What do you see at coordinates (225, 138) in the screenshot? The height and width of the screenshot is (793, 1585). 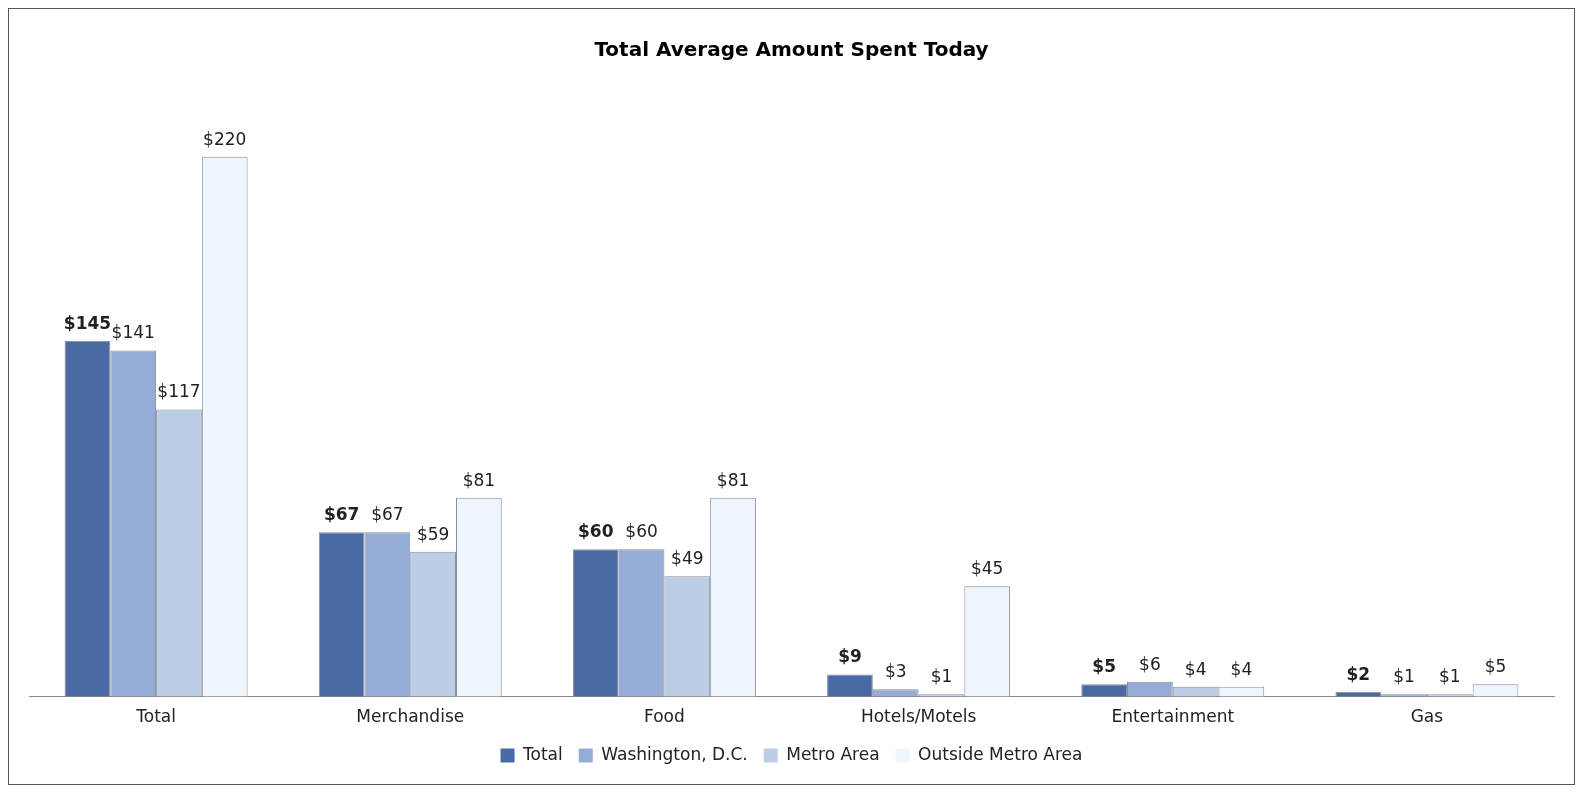 I see `data-label: $220` at bounding box center [225, 138].